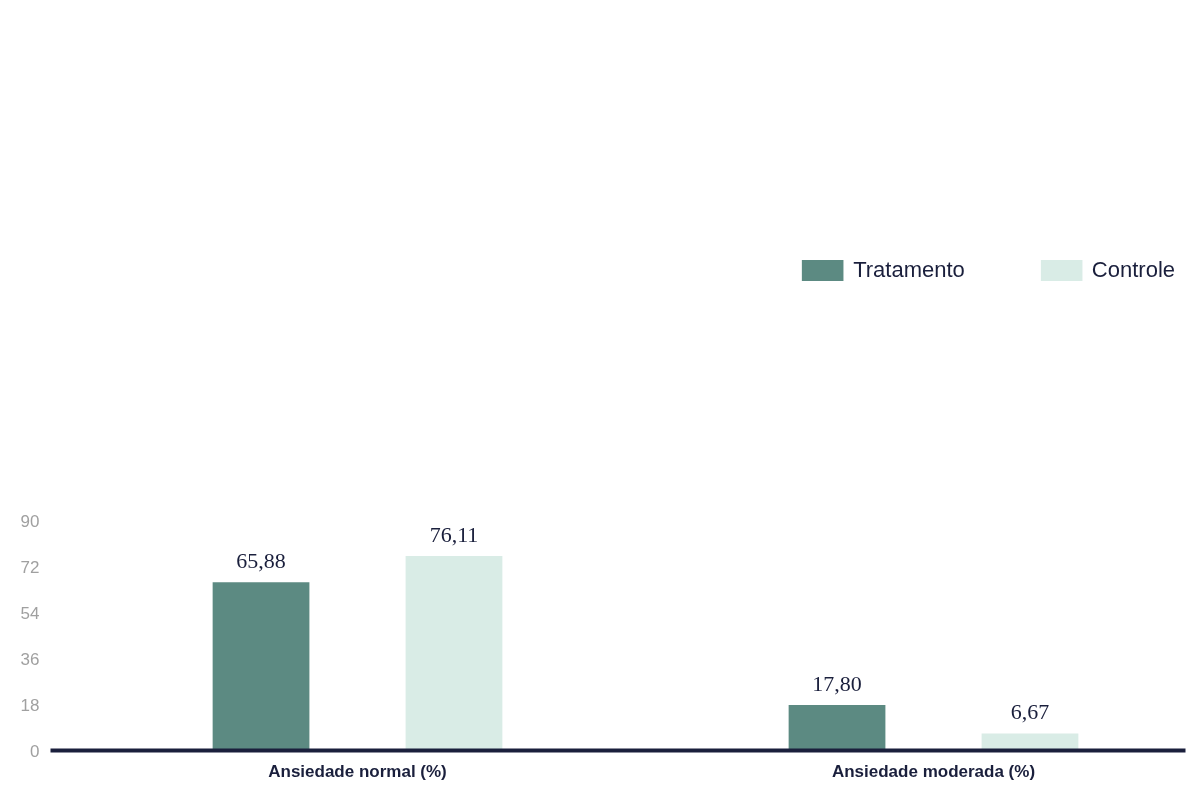 This screenshot has height=790, width=1191. Describe the element at coordinates (261, 561) in the screenshot. I see `data-label: 65,88` at that location.